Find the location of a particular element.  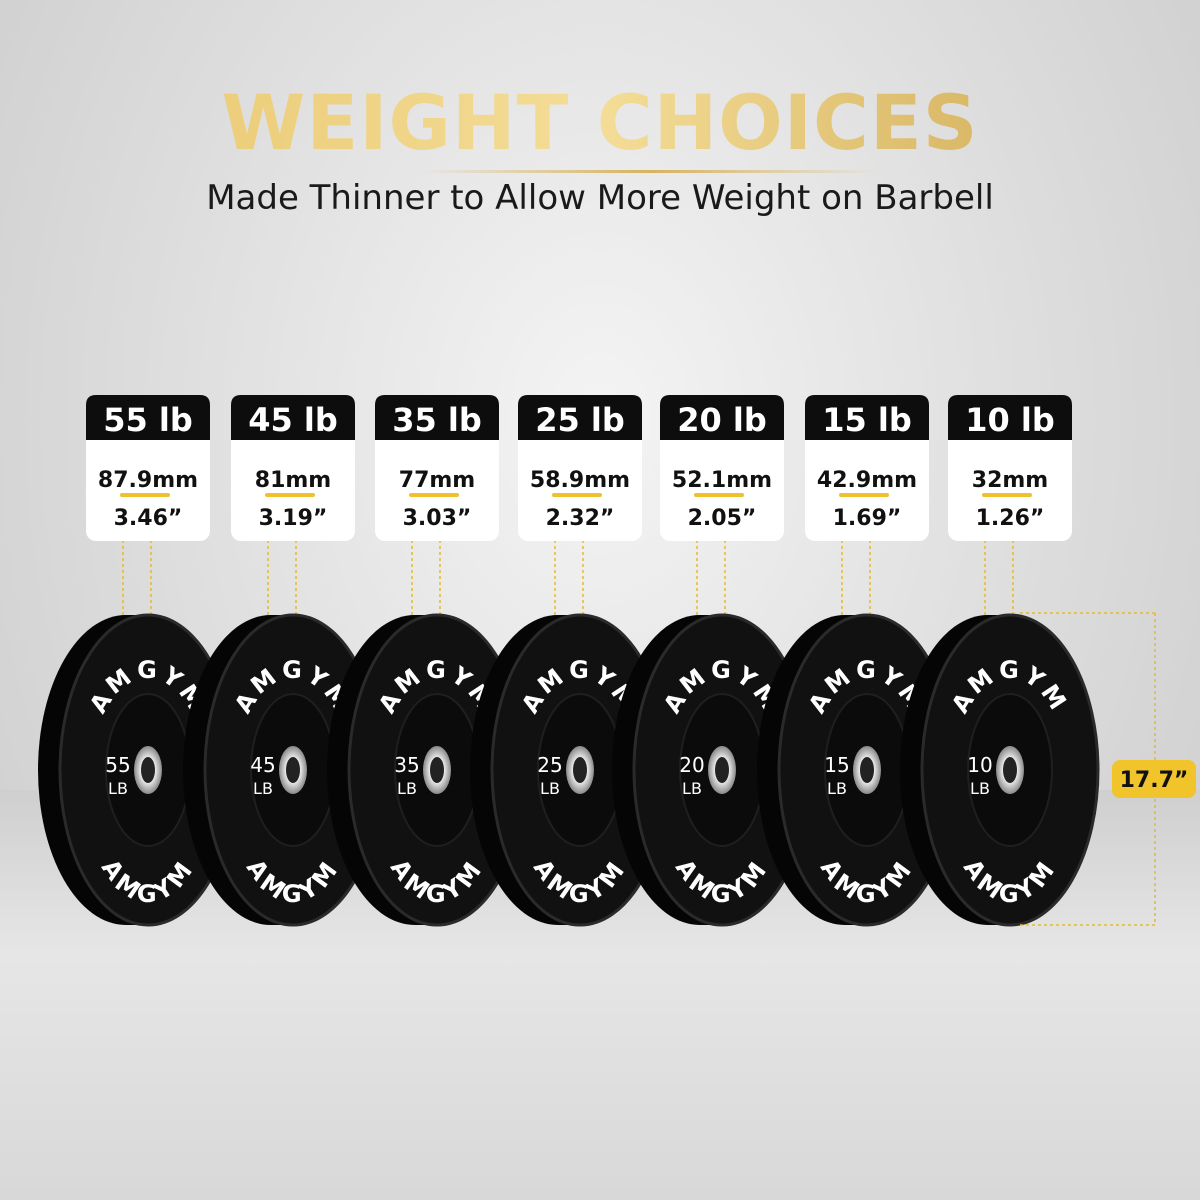

title-rule is located at coordinates (650, 171).